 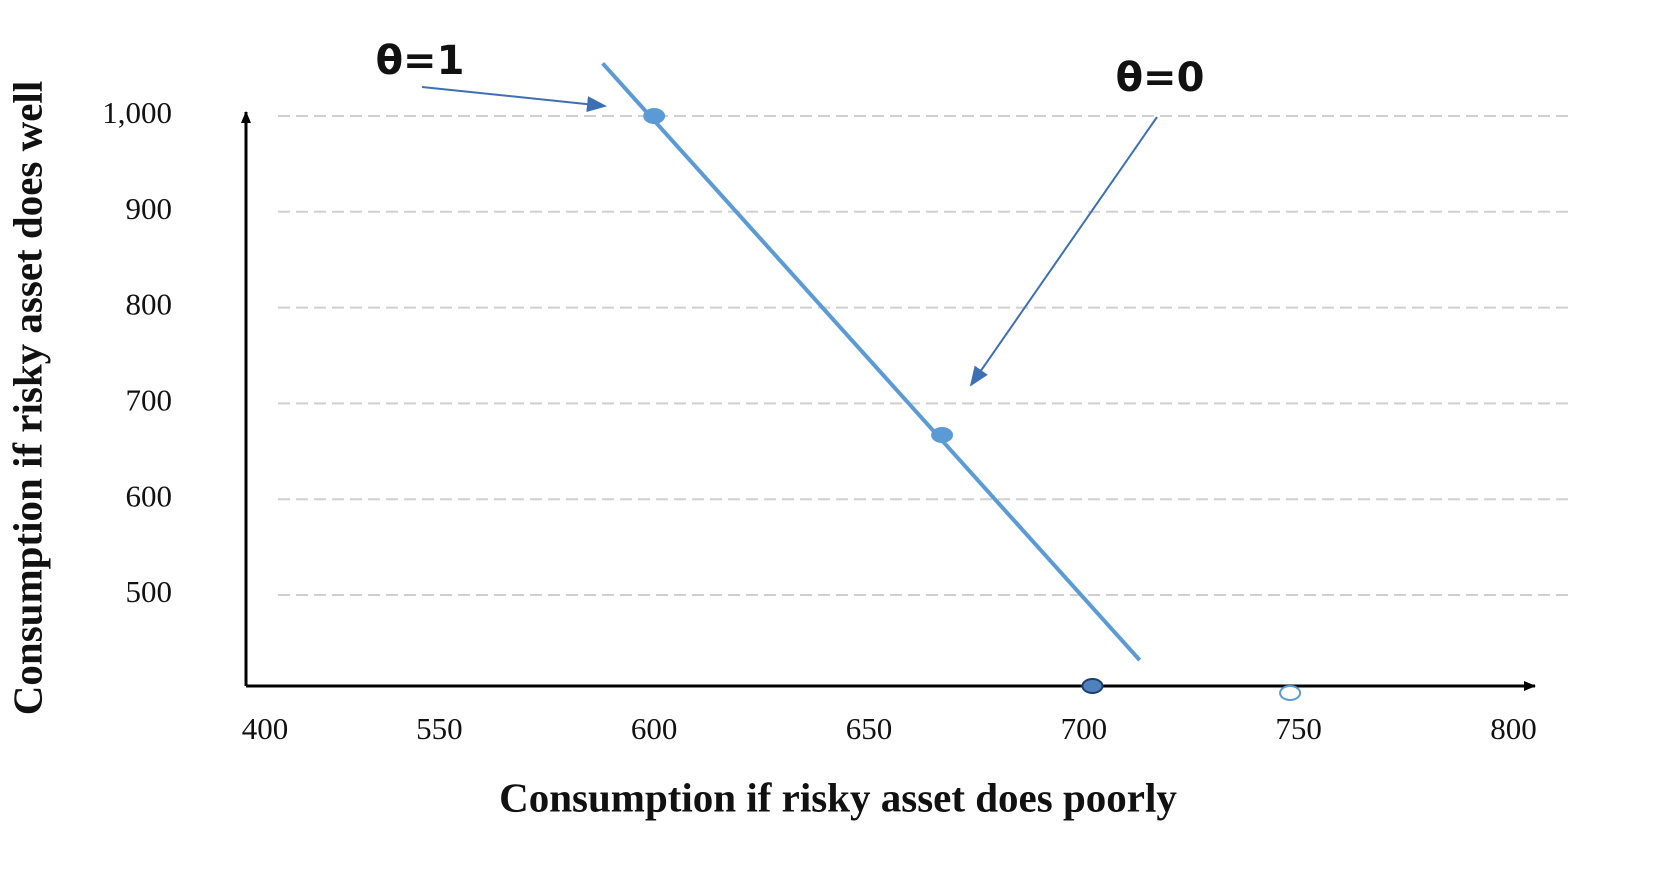 What do you see at coordinates (838, 797) in the screenshot?
I see `x-axis-title: Consumption if risky asset does poorly` at bounding box center [838, 797].